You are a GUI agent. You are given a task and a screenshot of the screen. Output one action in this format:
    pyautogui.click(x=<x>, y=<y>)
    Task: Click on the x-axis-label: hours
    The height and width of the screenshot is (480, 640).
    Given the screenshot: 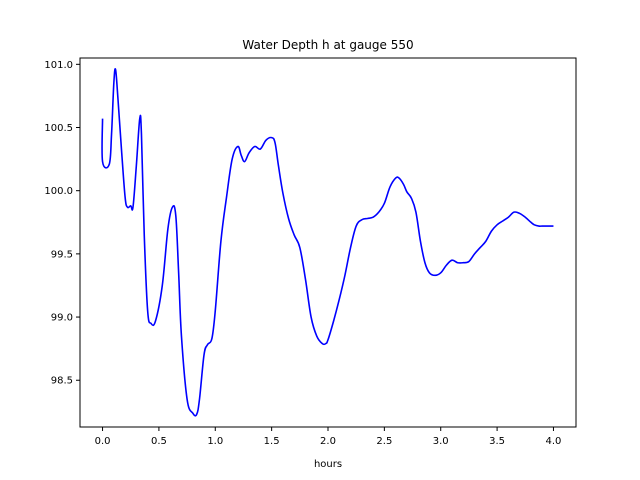 What is the action you would take?
    pyautogui.click(x=328, y=464)
    